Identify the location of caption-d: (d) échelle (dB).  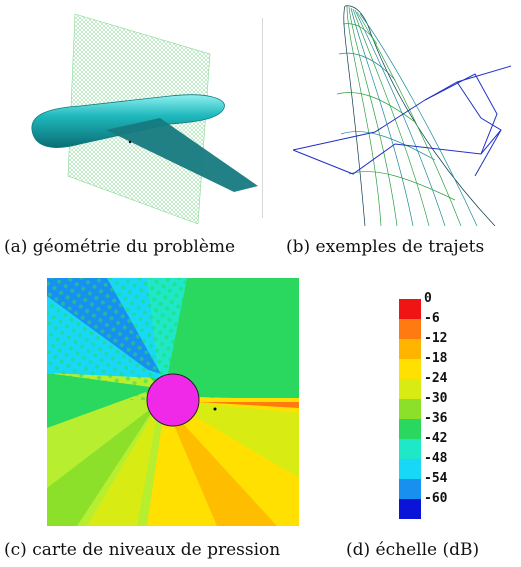
(413, 550).